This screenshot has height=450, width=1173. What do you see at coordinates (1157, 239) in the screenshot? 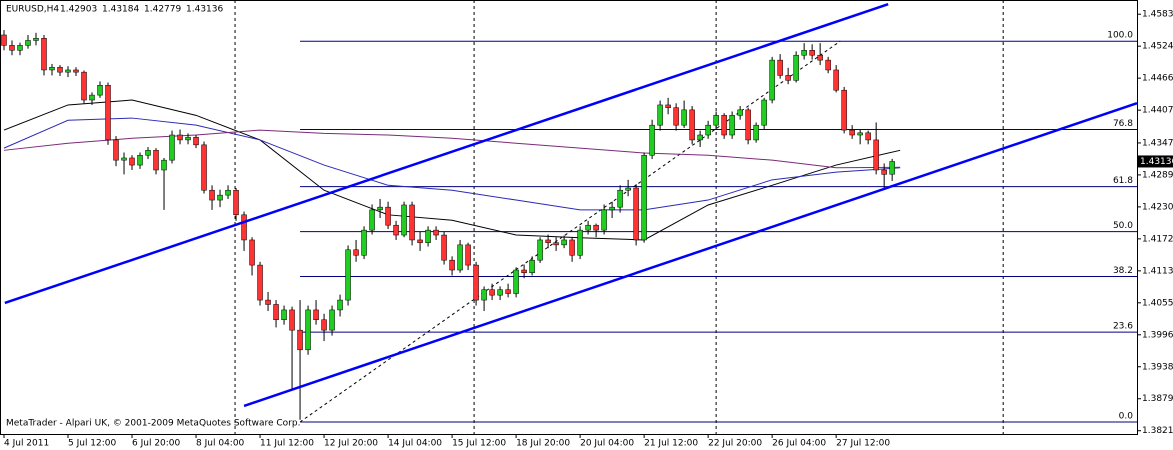
I see `y-tick-label: 1.41720` at bounding box center [1157, 239].